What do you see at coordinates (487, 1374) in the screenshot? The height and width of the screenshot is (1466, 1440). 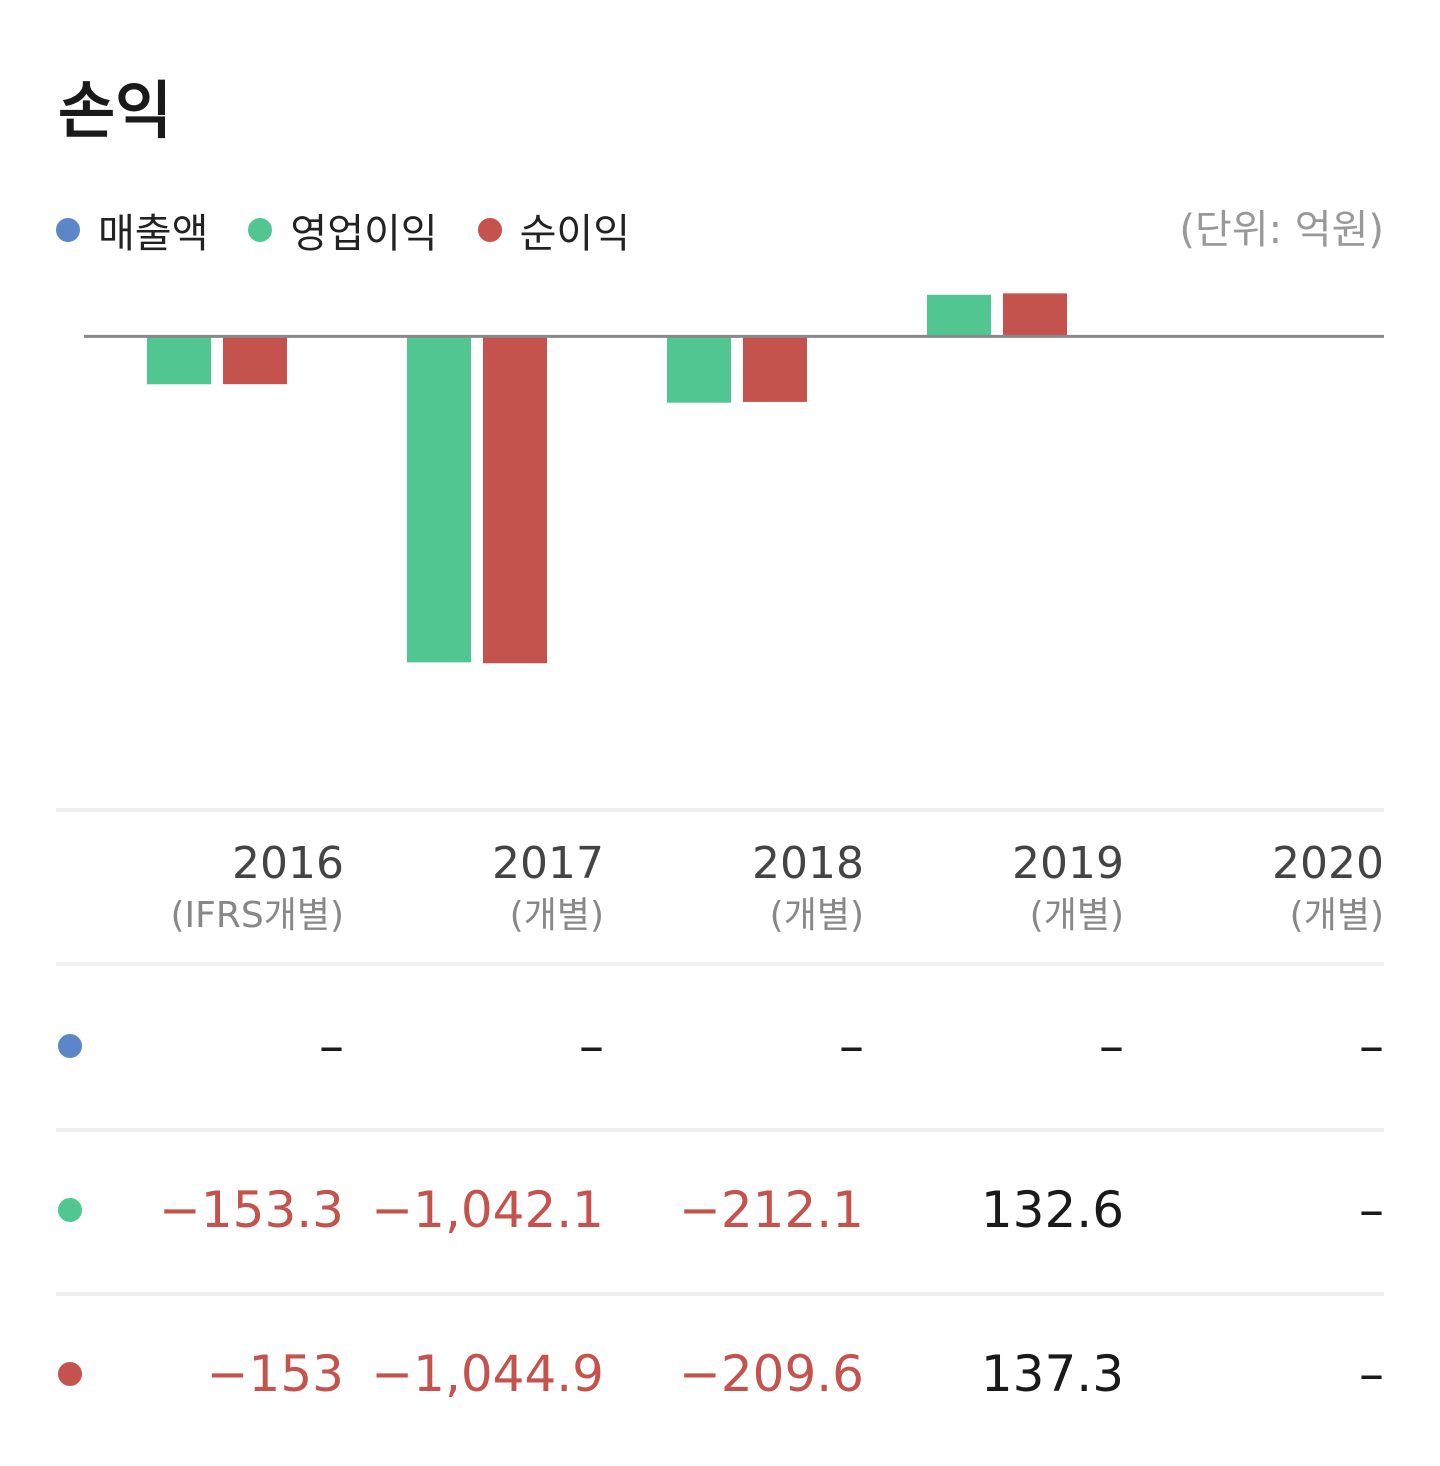 I see `table-cell: −1,044.9` at bounding box center [487, 1374].